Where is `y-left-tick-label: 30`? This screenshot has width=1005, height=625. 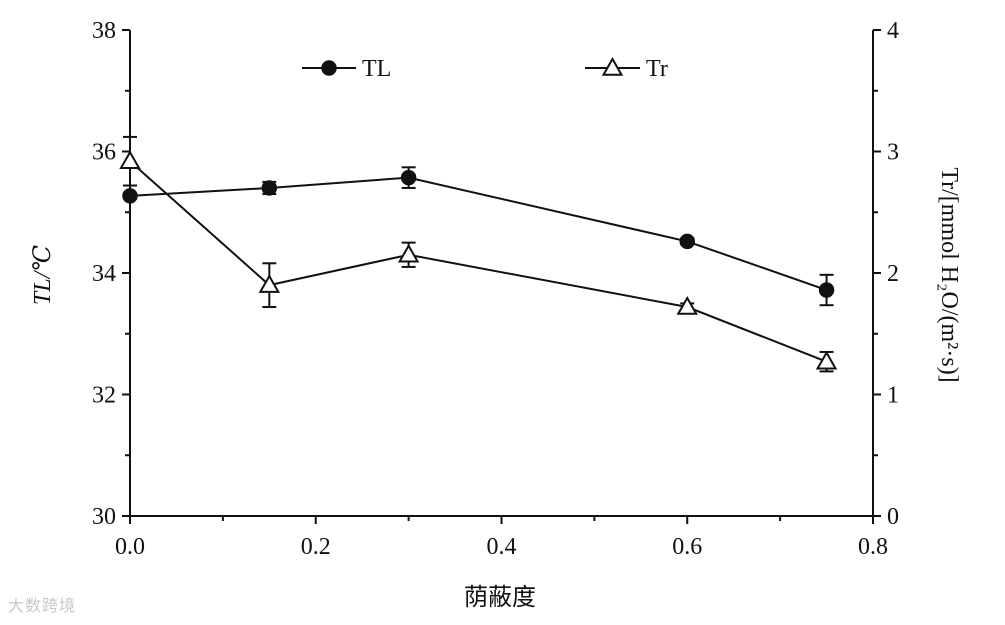
y-left-tick-label: 30 is located at coordinates (104, 517).